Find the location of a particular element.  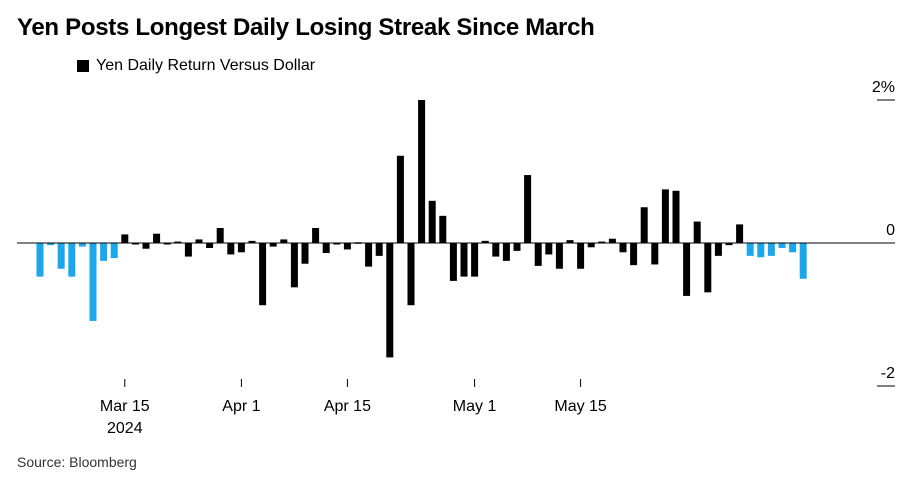

y-tick-label: 0 is located at coordinates (890, 230).